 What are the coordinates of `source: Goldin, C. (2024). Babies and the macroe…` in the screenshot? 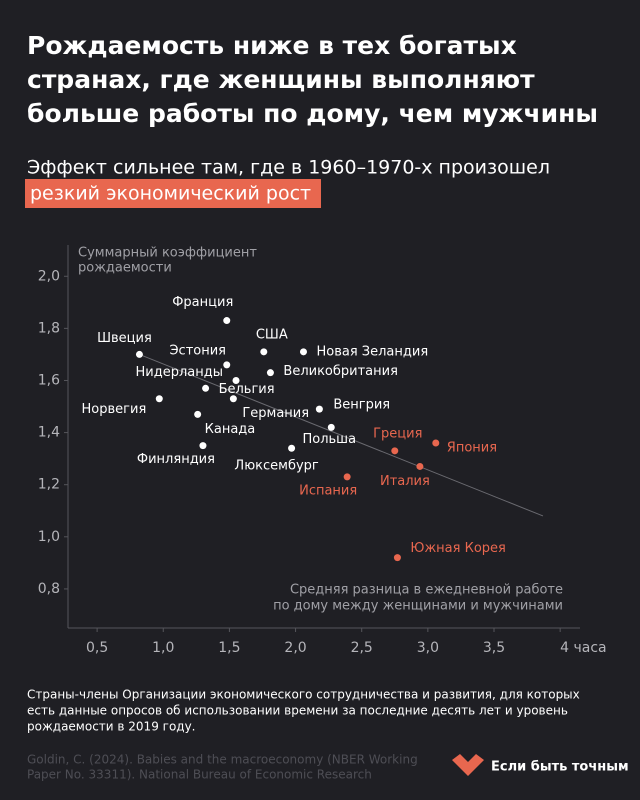 It's located at (222, 760).